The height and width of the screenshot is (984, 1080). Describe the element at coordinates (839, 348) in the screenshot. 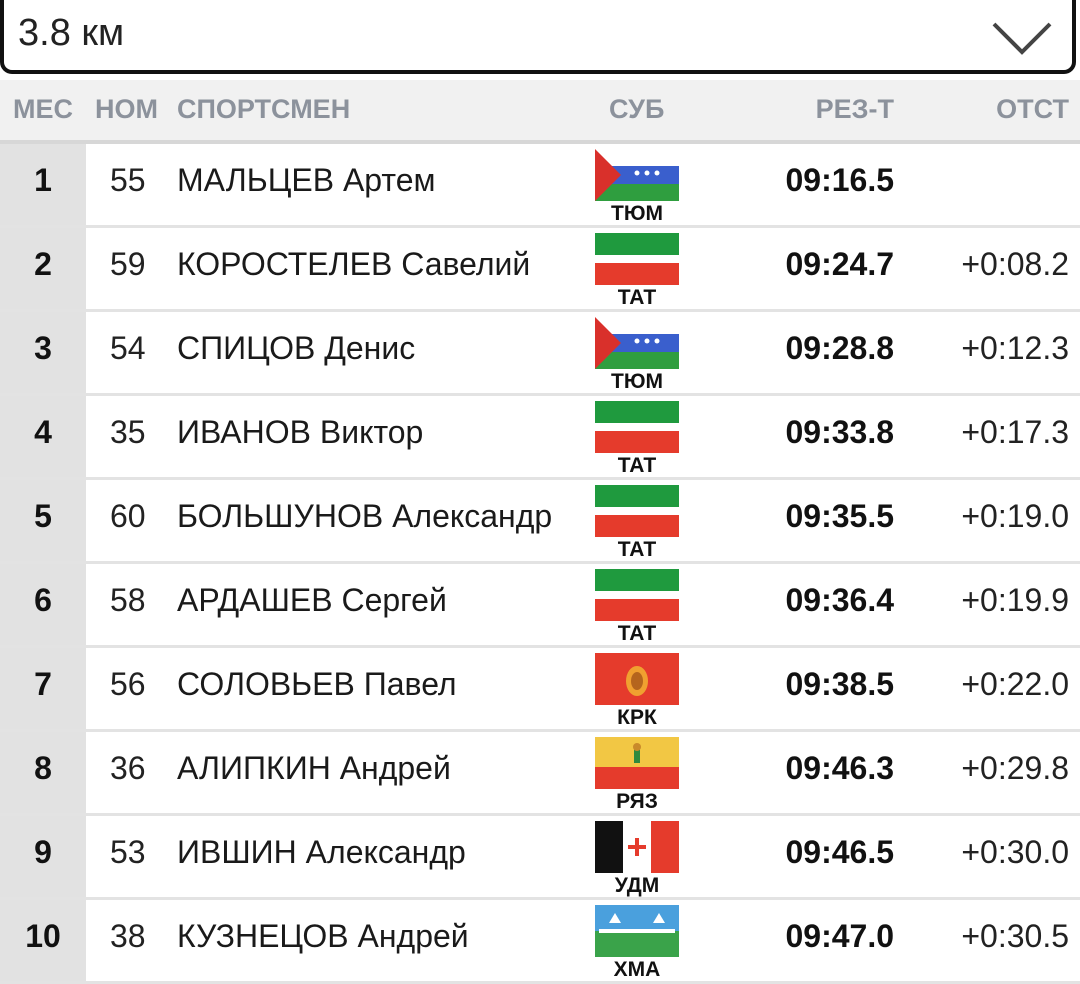

I see `result-time: 09:28.8` at that location.